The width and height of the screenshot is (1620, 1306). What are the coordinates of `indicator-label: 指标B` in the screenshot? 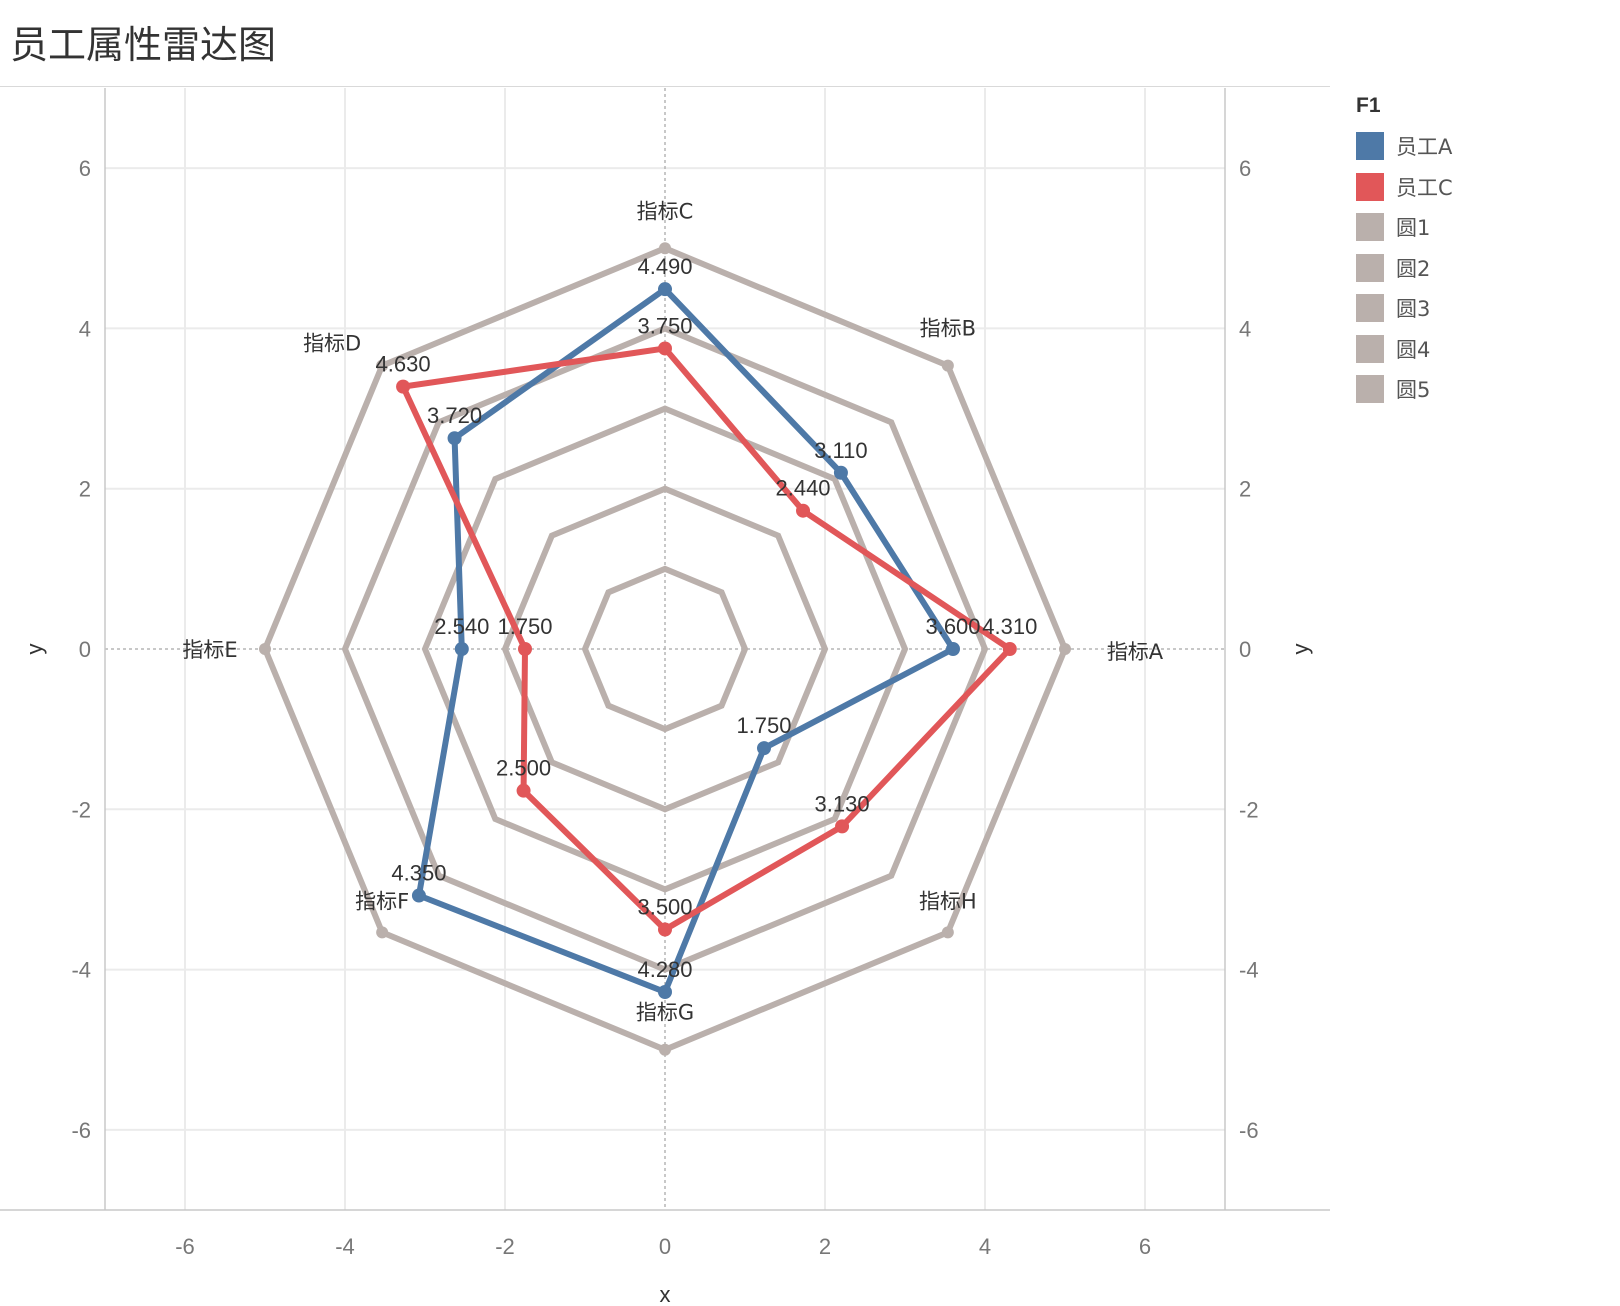 It's located at (948, 329).